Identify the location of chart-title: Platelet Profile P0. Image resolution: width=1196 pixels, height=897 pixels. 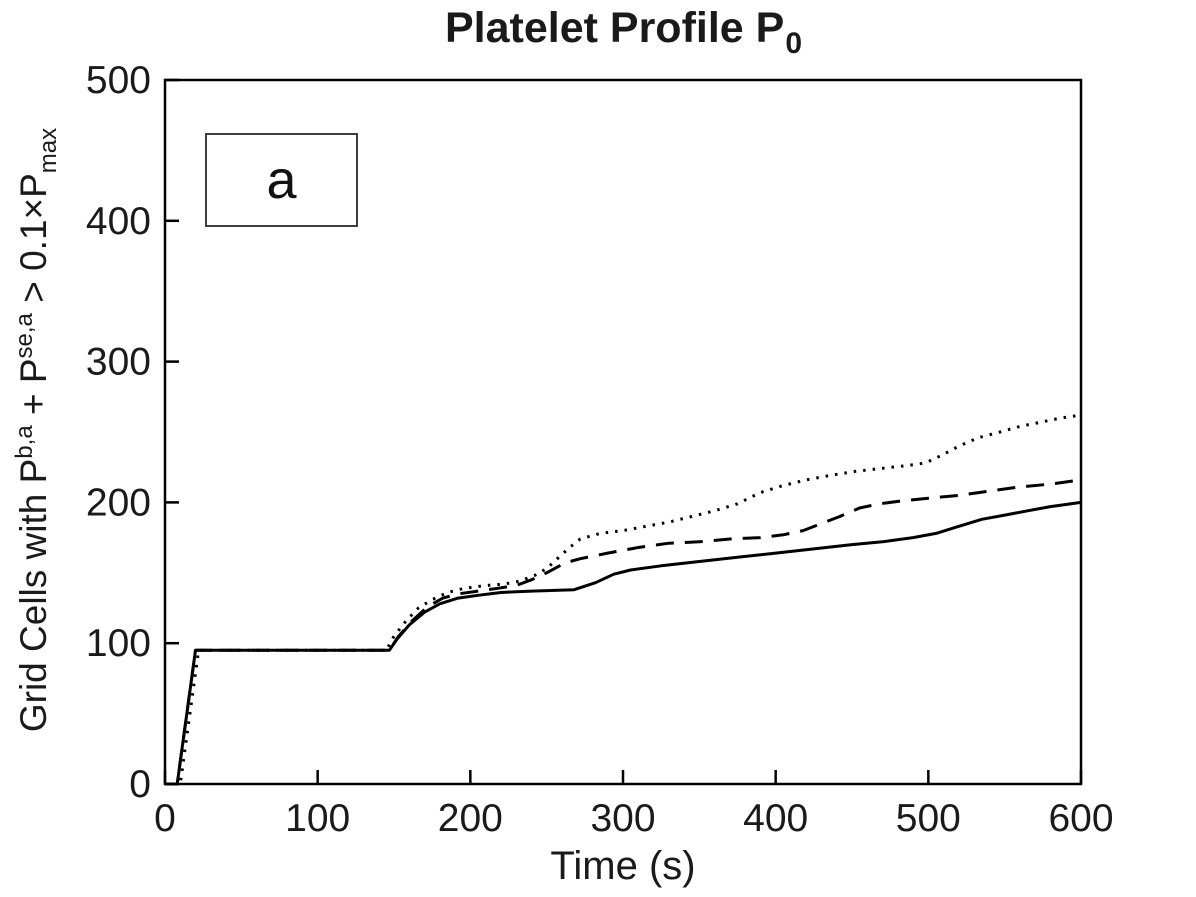
(623, 32).